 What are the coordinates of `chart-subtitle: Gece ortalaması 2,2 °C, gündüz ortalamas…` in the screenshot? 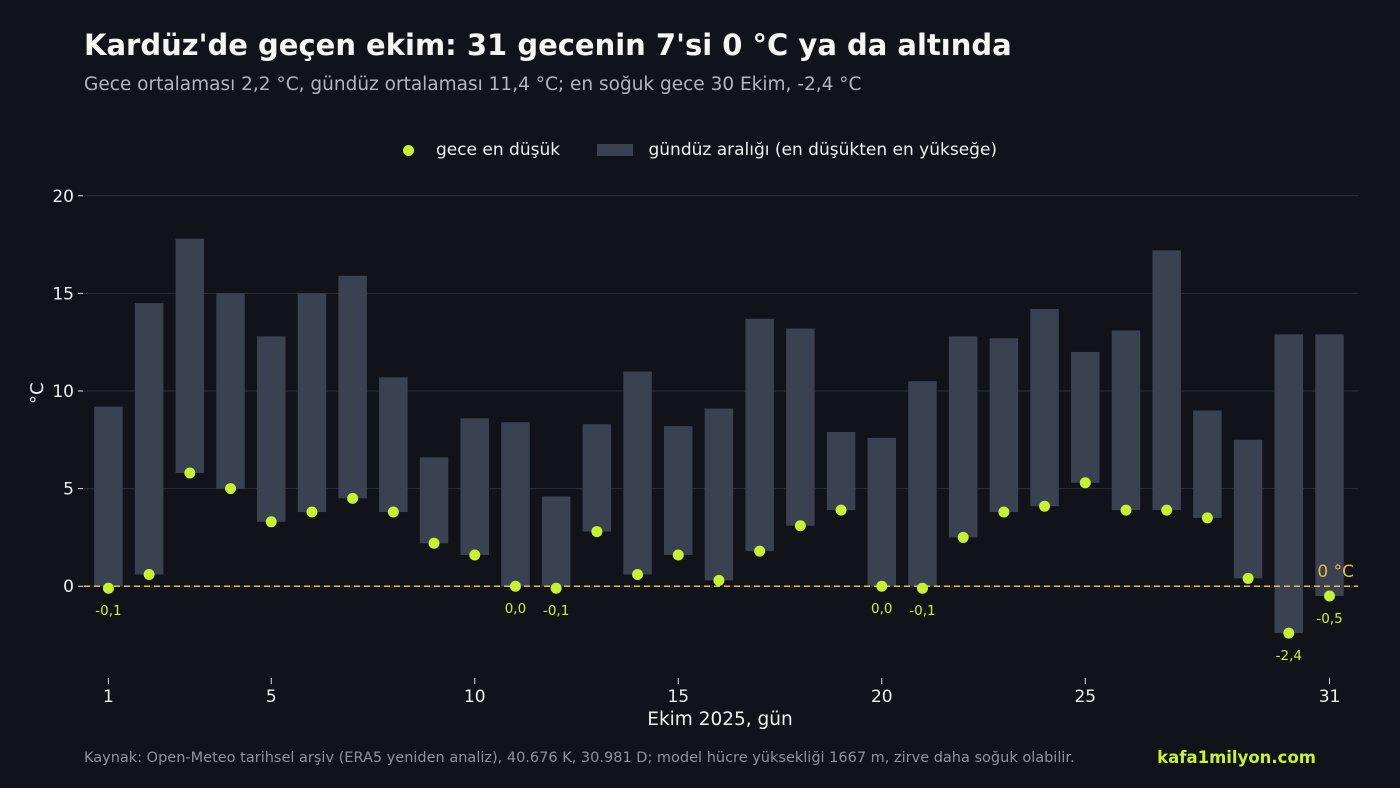 It's located at (473, 84).